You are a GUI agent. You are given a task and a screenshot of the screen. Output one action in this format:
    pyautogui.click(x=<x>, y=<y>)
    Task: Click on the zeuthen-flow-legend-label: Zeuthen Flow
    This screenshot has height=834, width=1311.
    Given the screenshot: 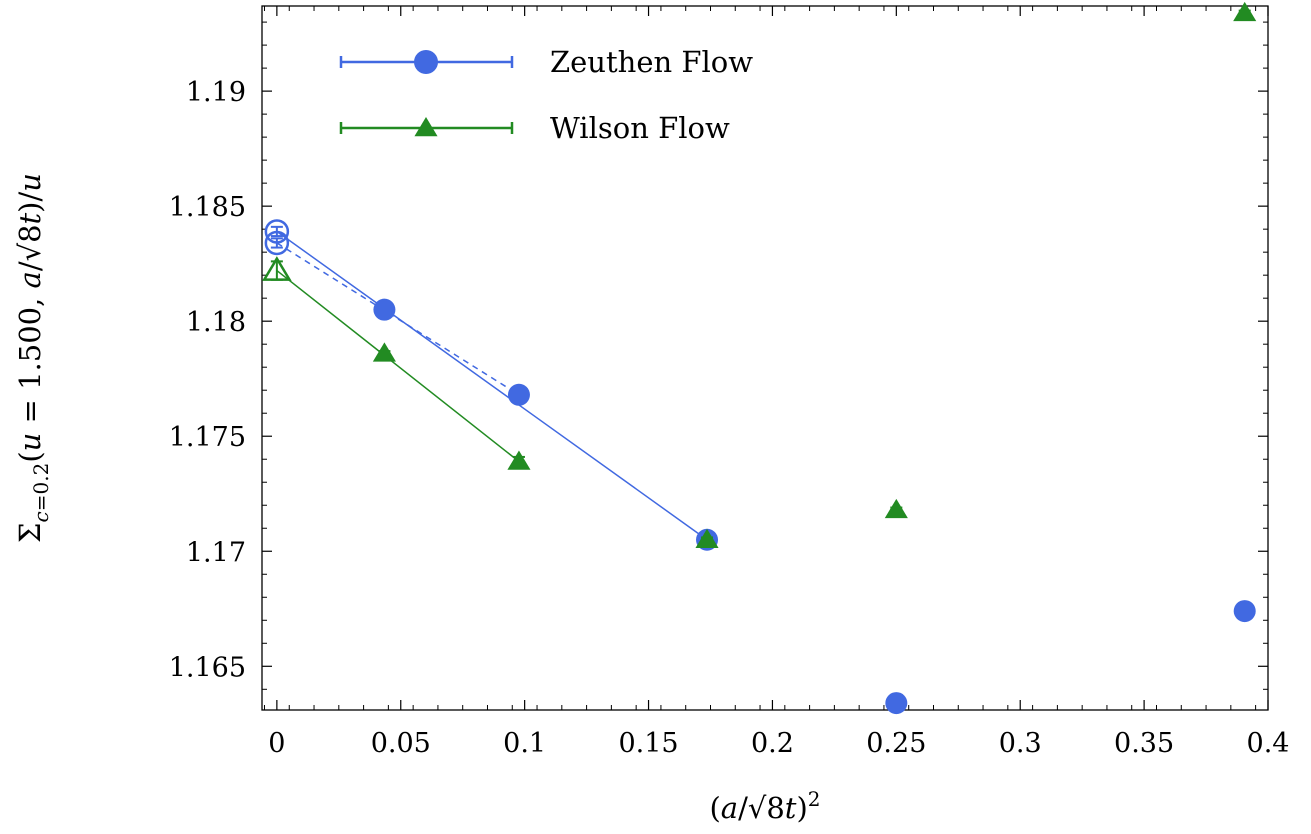 What is the action you would take?
    pyautogui.click(x=651, y=62)
    